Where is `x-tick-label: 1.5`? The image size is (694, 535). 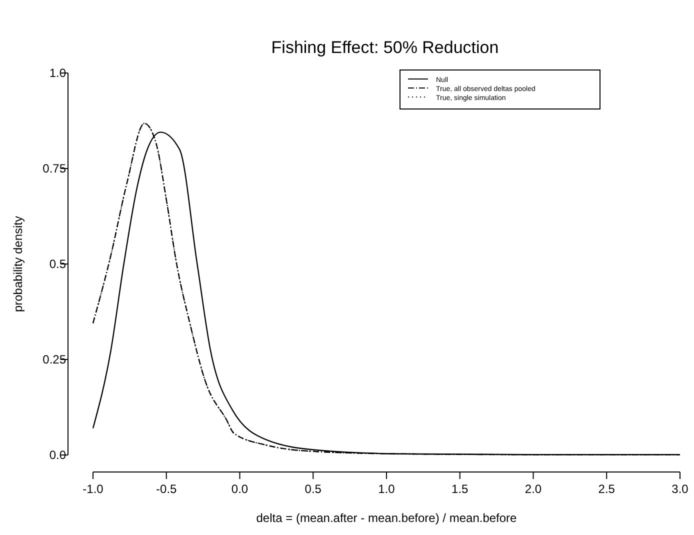 x-tick-label: 1.5 is located at coordinates (460, 489).